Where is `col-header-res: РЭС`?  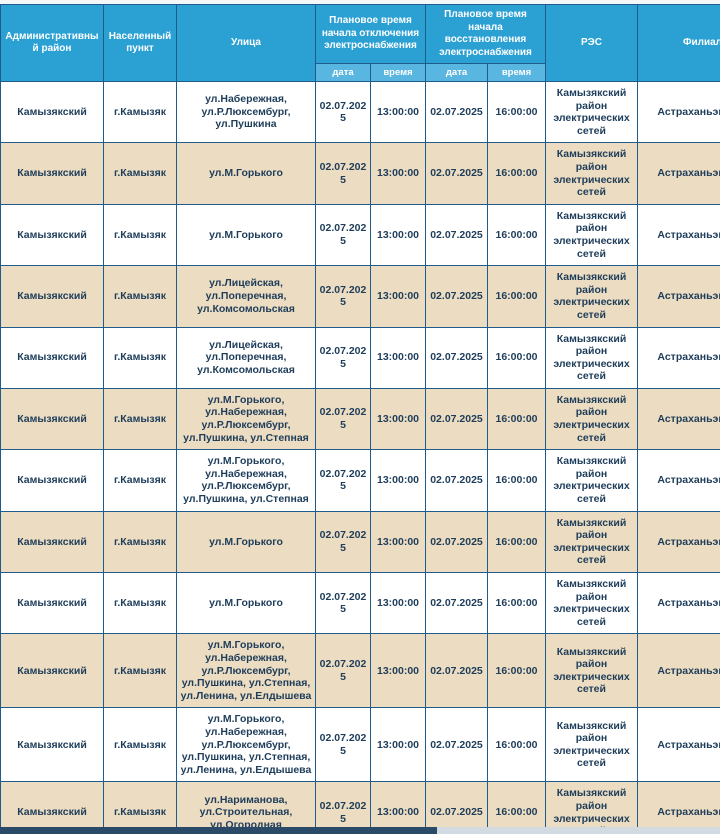
col-header-res: РЭС is located at coordinates (591, 43).